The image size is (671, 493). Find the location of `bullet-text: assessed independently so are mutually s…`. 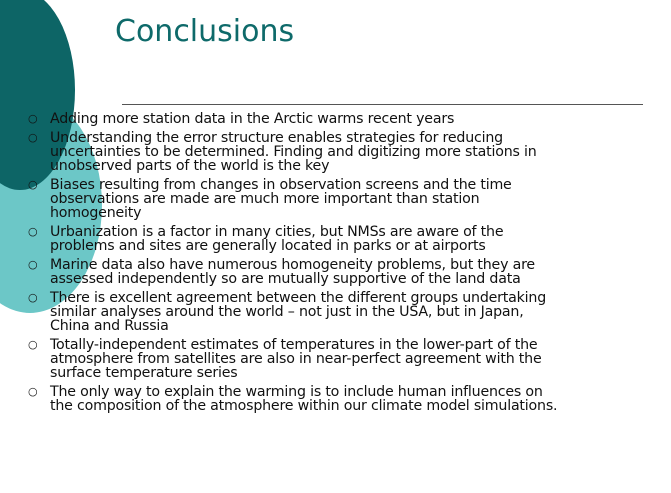

bullet-text: assessed independently so are mutually s… is located at coordinates (285, 279).